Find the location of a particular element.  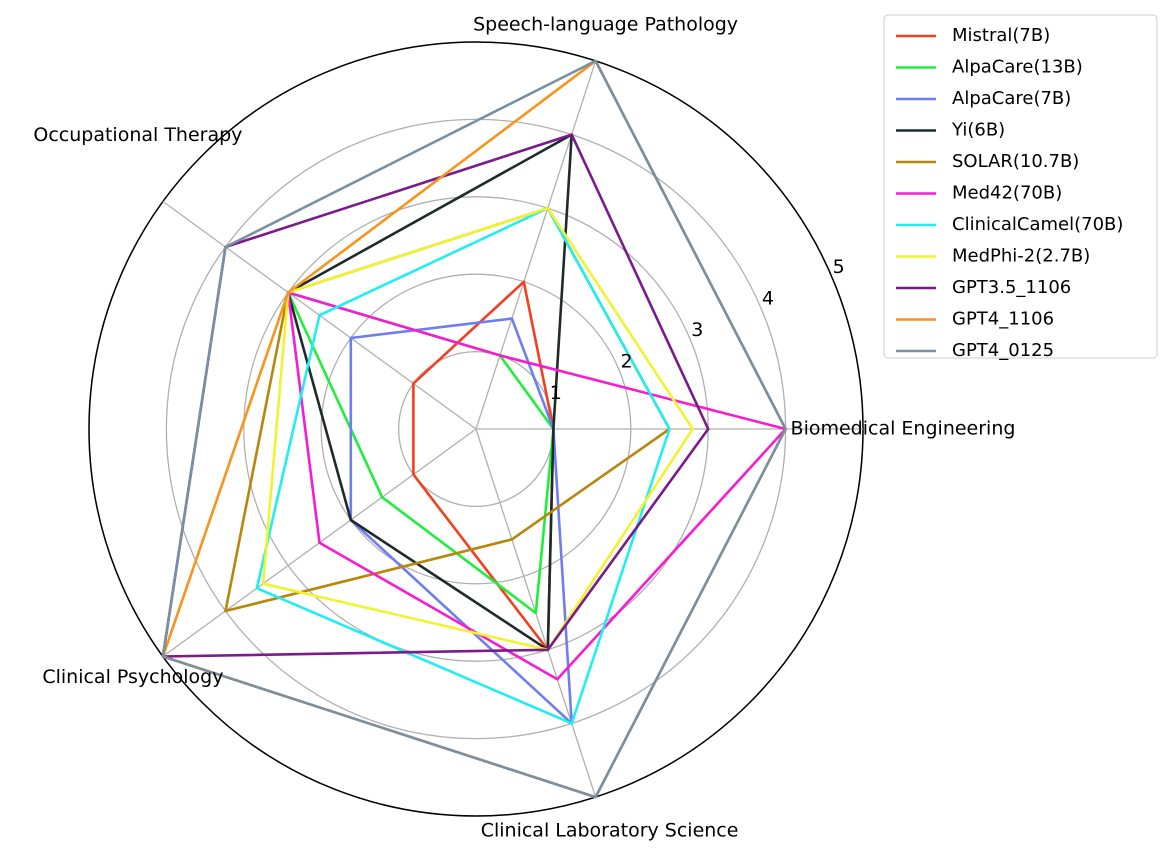

legend-label: ClinicalCamel(70B) is located at coordinates (1037, 224).